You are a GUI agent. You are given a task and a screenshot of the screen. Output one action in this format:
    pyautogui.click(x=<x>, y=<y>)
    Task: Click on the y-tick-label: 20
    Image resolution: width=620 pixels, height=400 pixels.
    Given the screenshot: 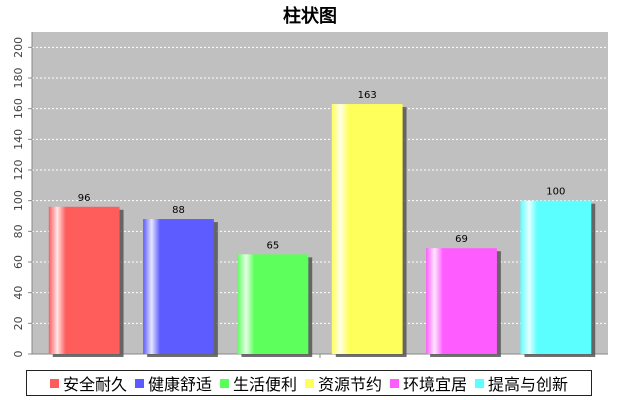 What is the action you would take?
    pyautogui.click(x=18, y=323)
    